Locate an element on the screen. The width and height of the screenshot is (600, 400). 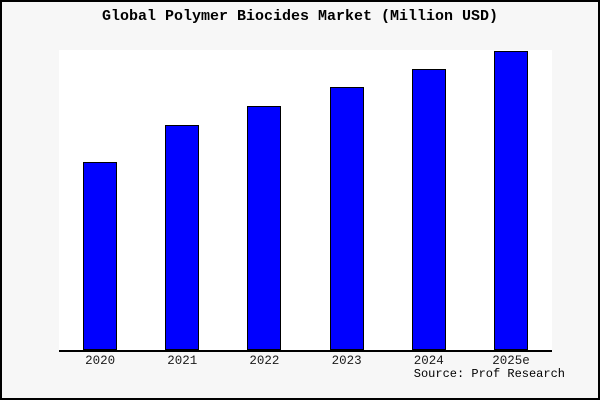
bar-slot-2023 is located at coordinates (347, 200).